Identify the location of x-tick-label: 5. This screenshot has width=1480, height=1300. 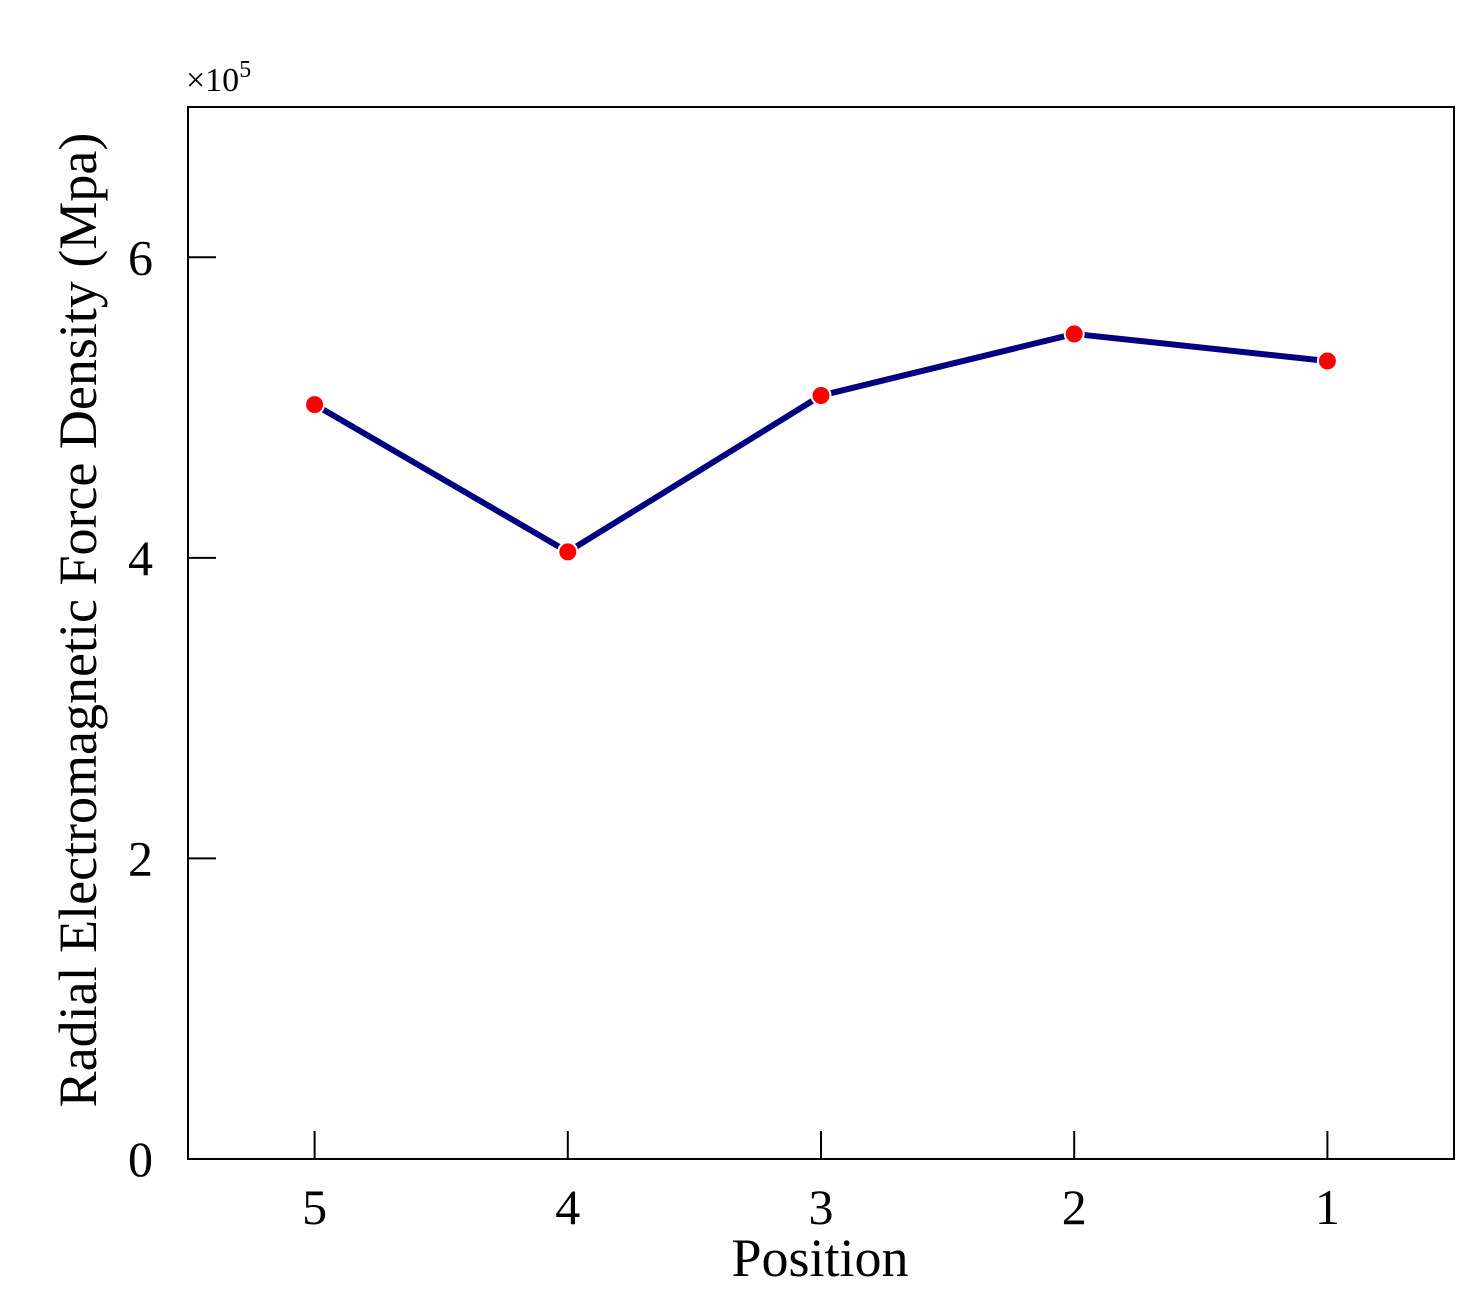
(314, 1207).